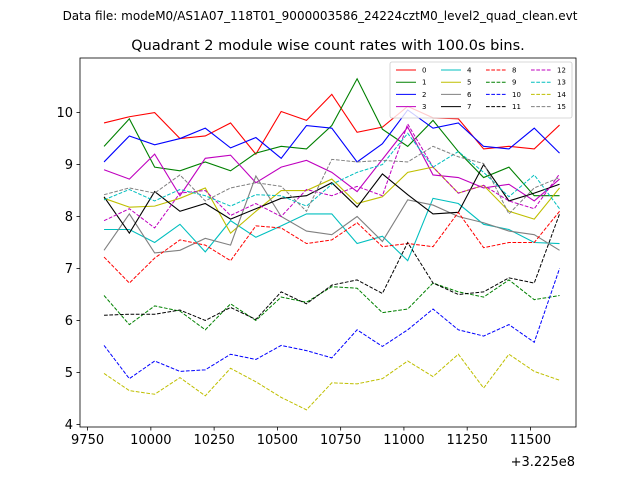 The image size is (640, 480). What do you see at coordinates (514, 83) in the screenshot?
I see `legend-label-9: 9` at bounding box center [514, 83].